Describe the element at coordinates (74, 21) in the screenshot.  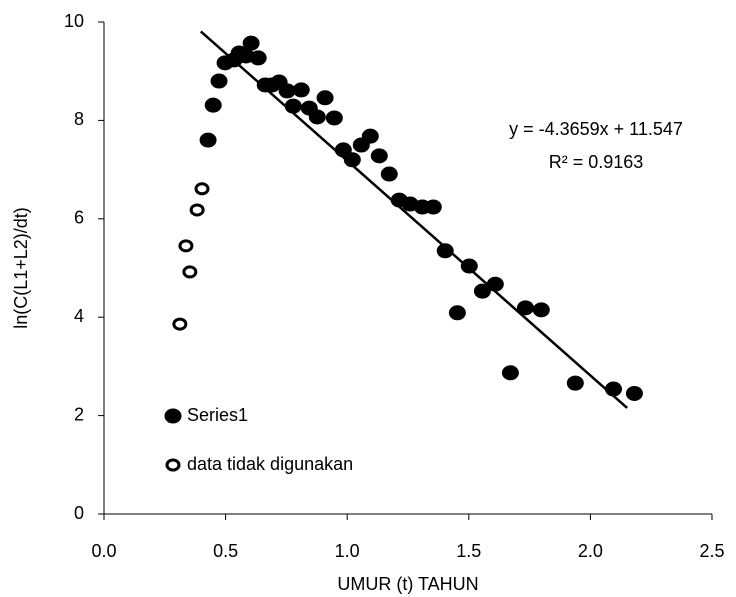
I see `y-tick-label: 10` at that location.